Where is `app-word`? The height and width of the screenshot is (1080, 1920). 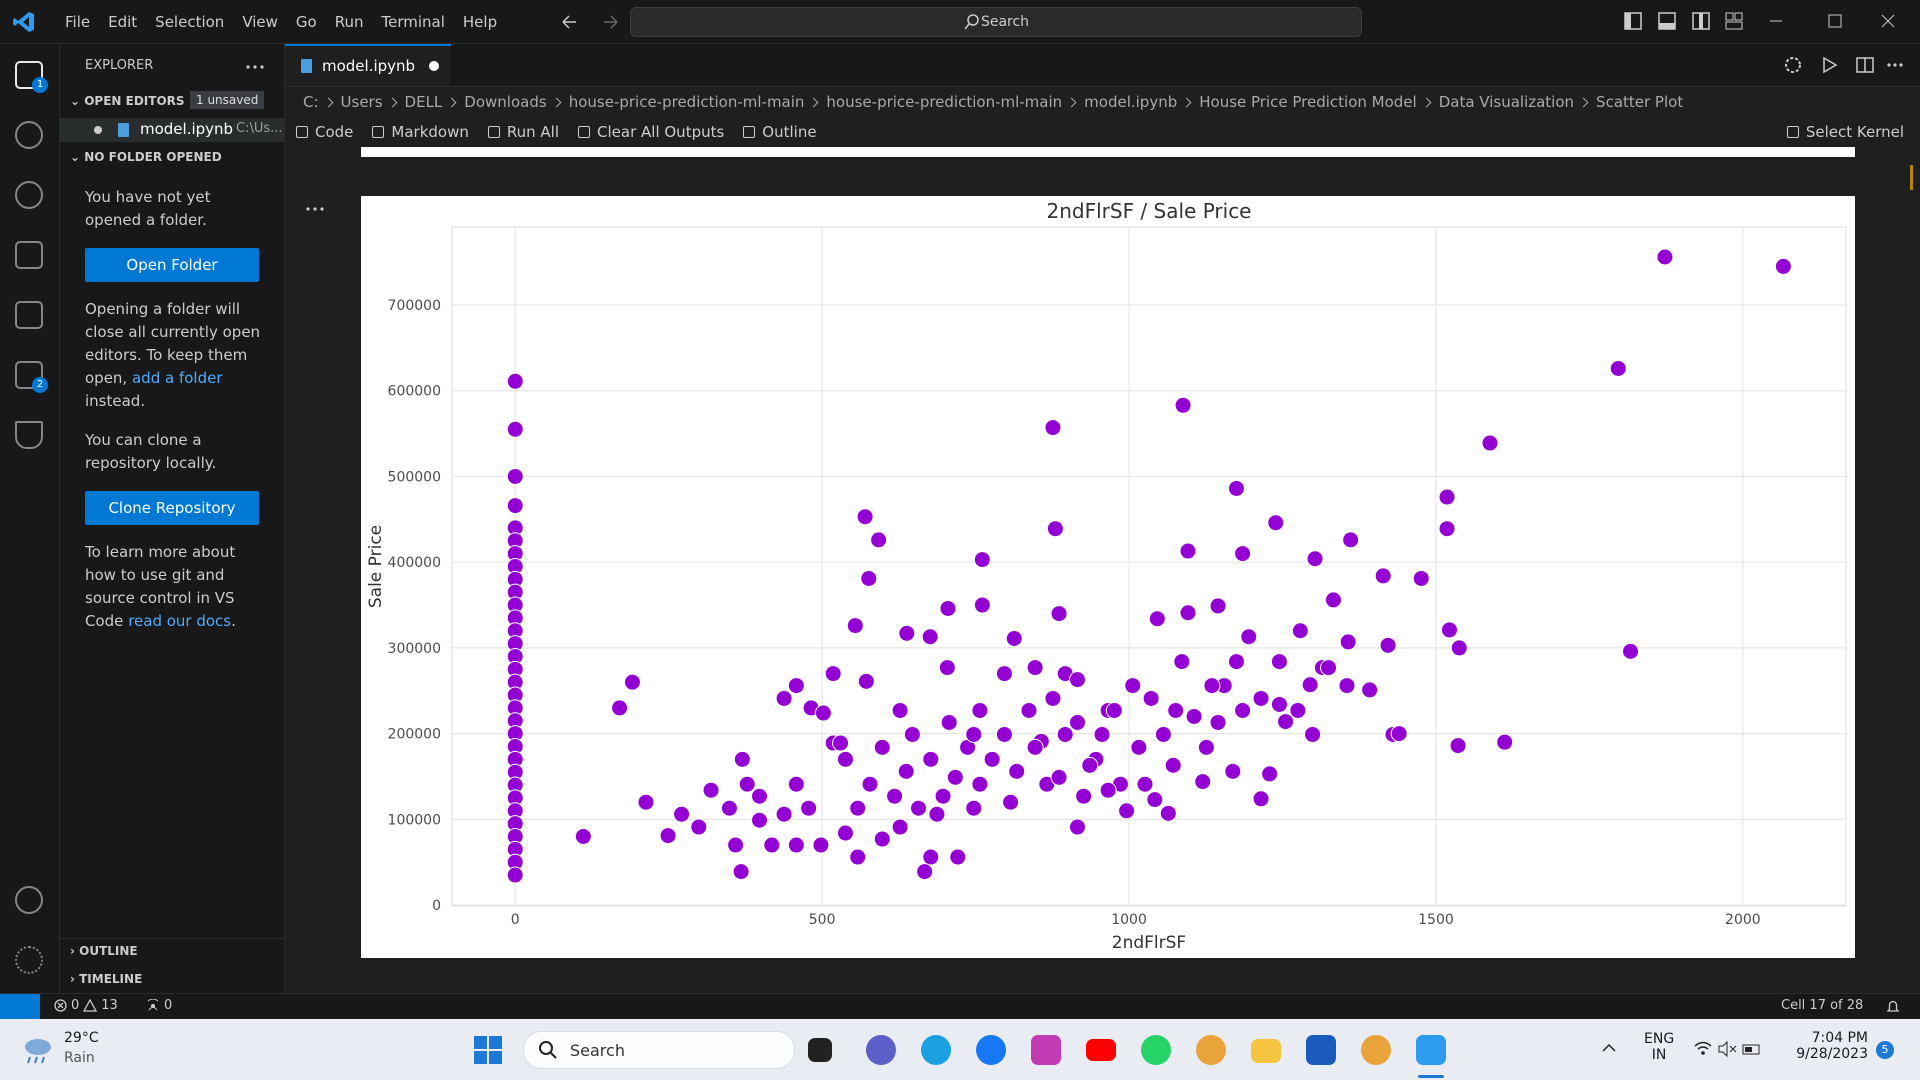
app-word is located at coordinates (1321, 1050).